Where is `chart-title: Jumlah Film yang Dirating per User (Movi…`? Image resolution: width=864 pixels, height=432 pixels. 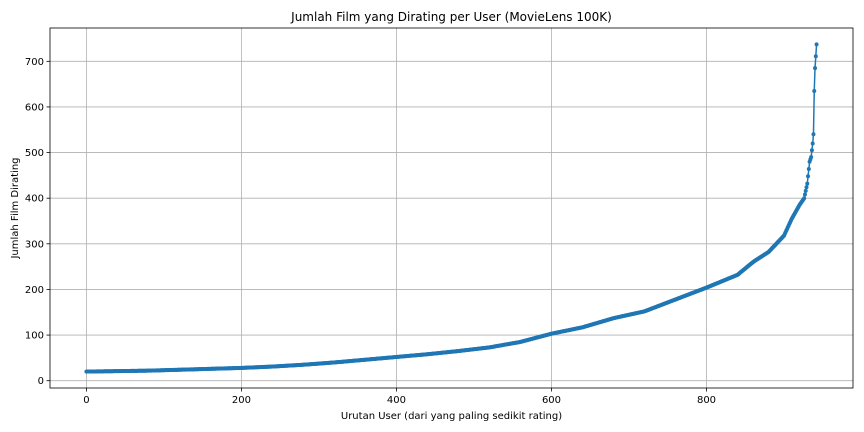 chart-title: Jumlah Film yang Dirating per User (Movi… is located at coordinates (451, 17).